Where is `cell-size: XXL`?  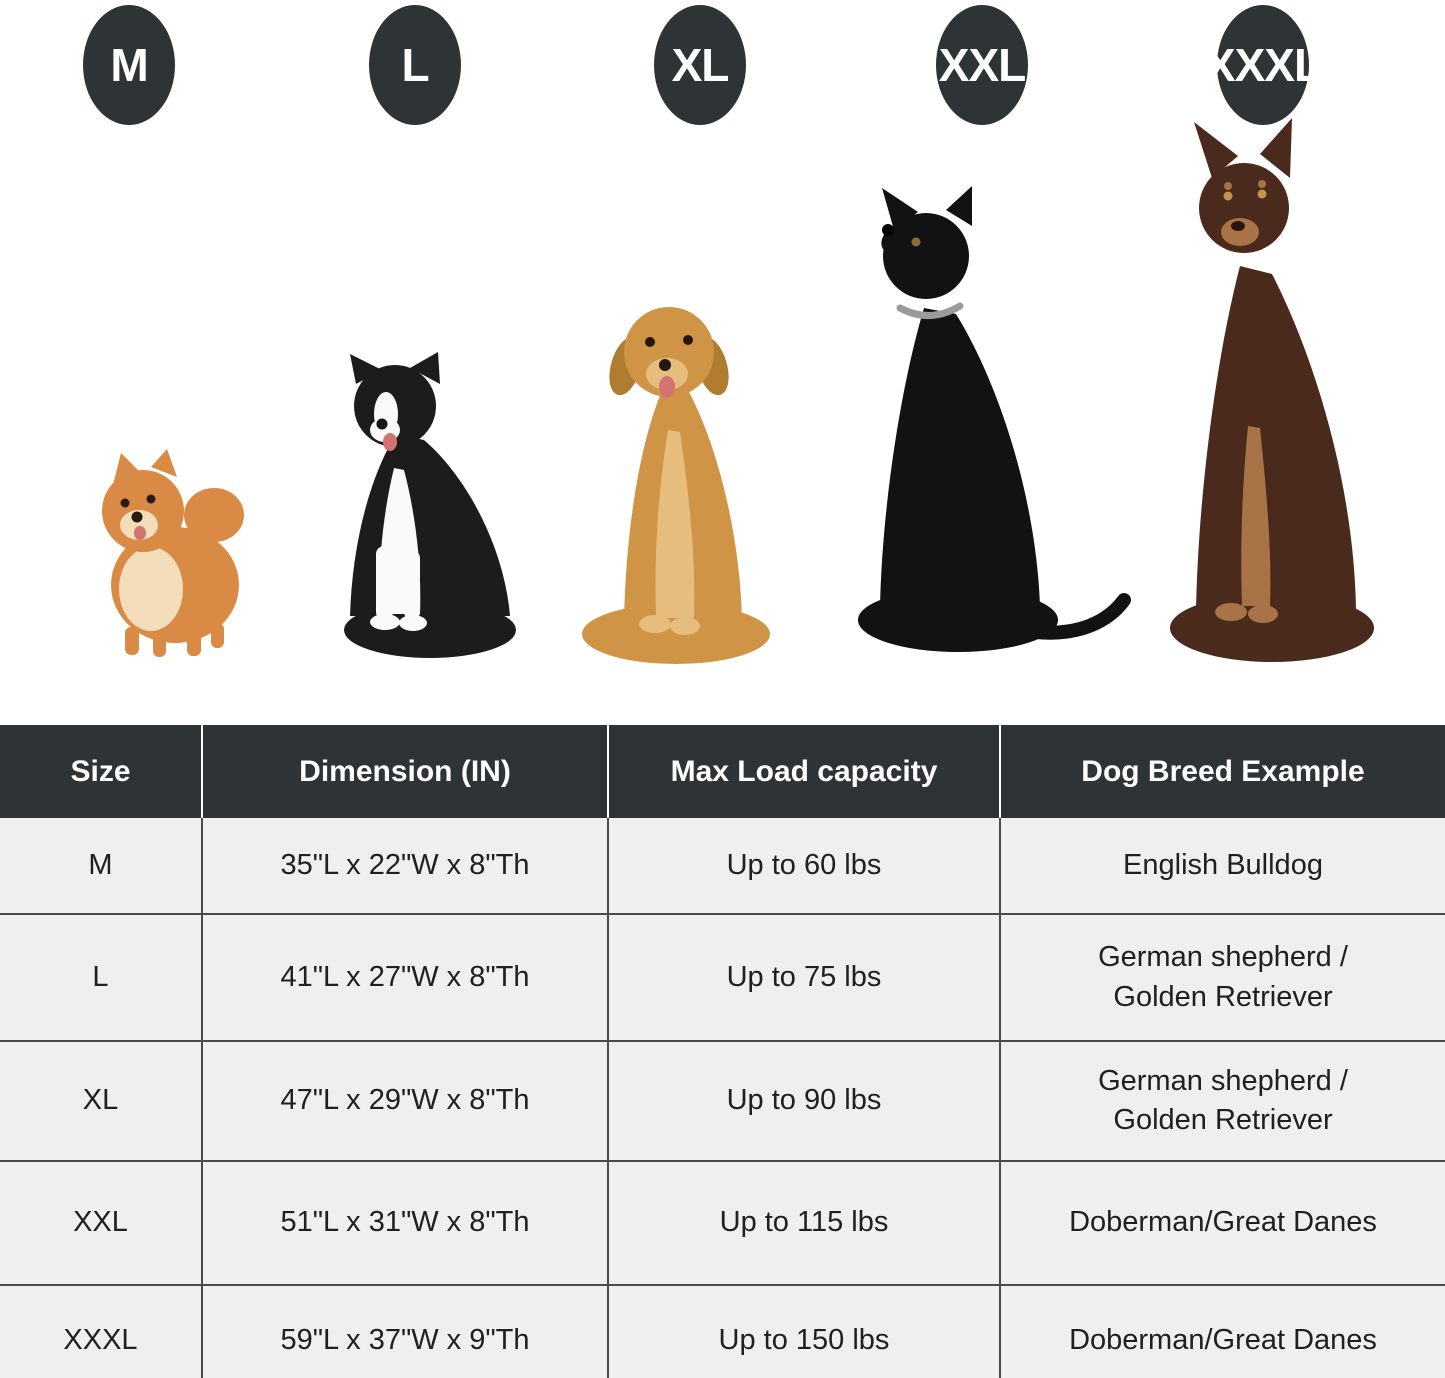
cell-size: XXL is located at coordinates (101, 1222).